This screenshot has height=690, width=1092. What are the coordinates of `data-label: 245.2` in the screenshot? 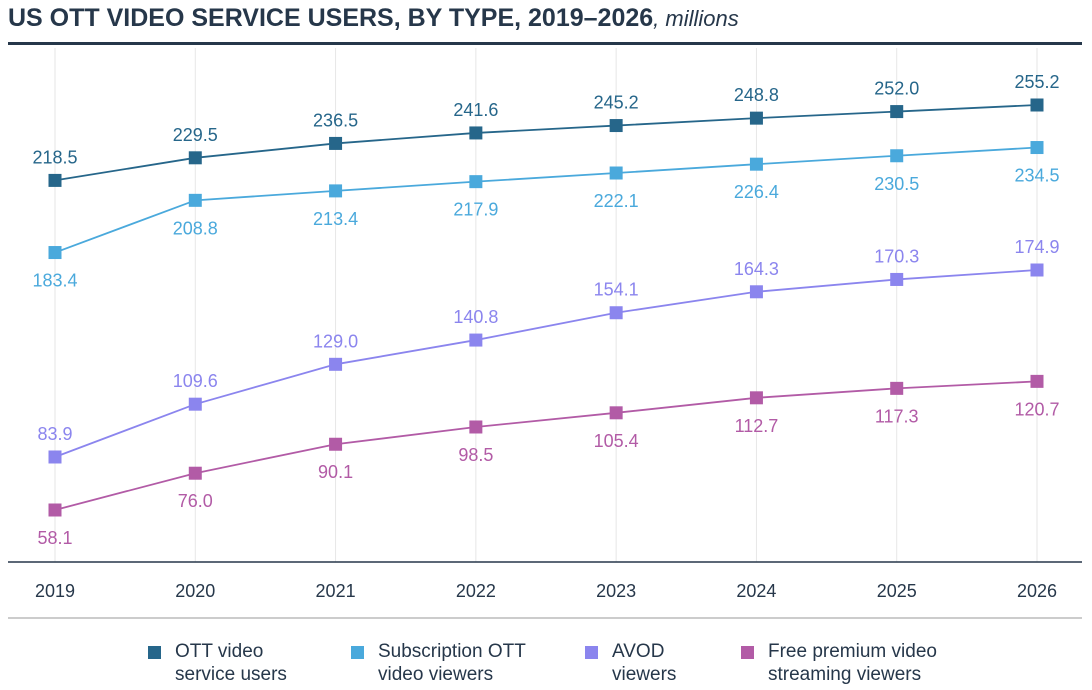 It's located at (616, 103).